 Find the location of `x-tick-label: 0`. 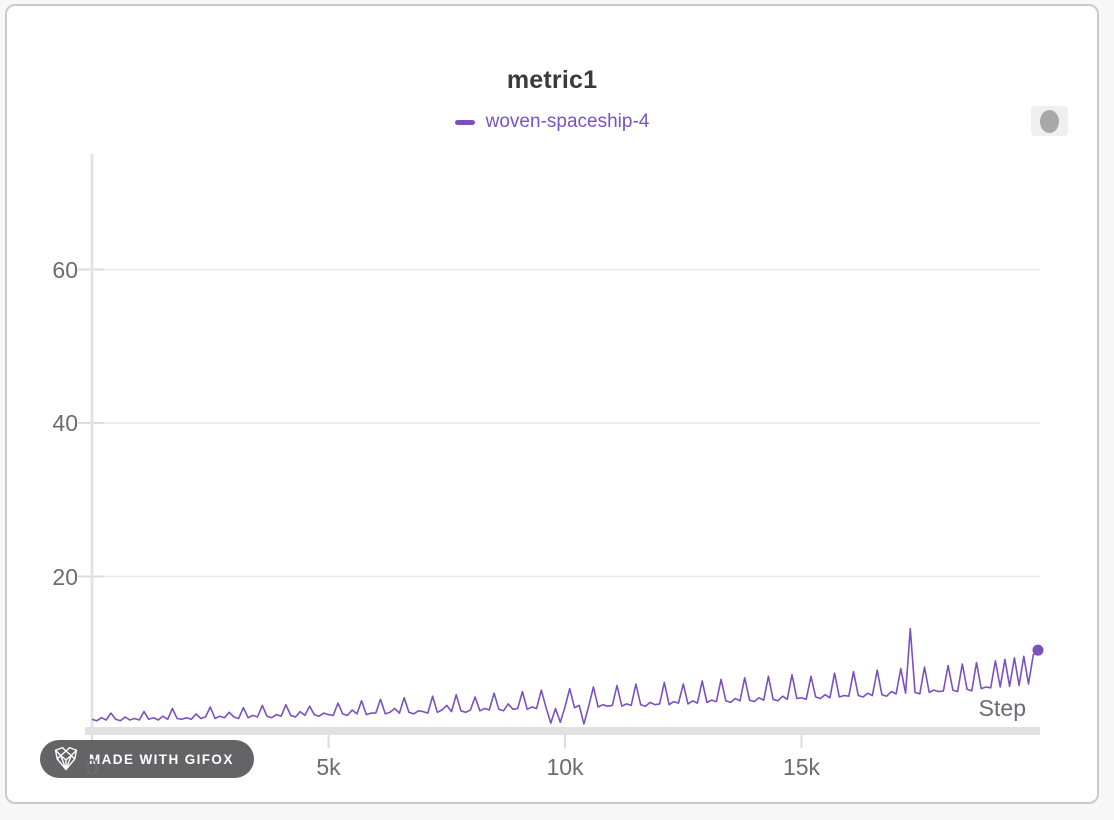

x-tick-label: 0 is located at coordinates (92, 767).